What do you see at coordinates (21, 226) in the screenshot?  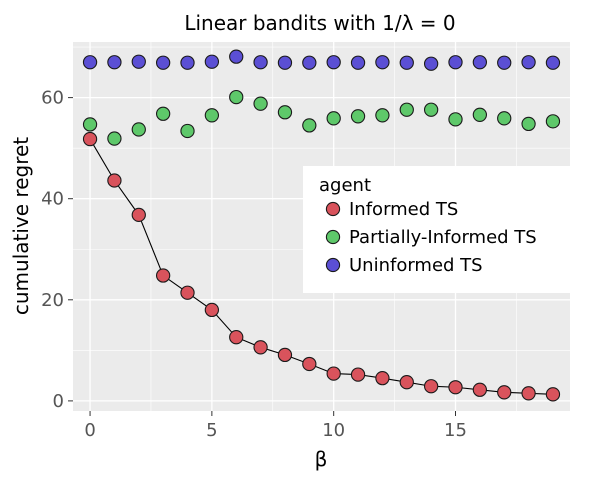 I see `y-axis-label: cumulative regret` at bounding box center [21, 226].